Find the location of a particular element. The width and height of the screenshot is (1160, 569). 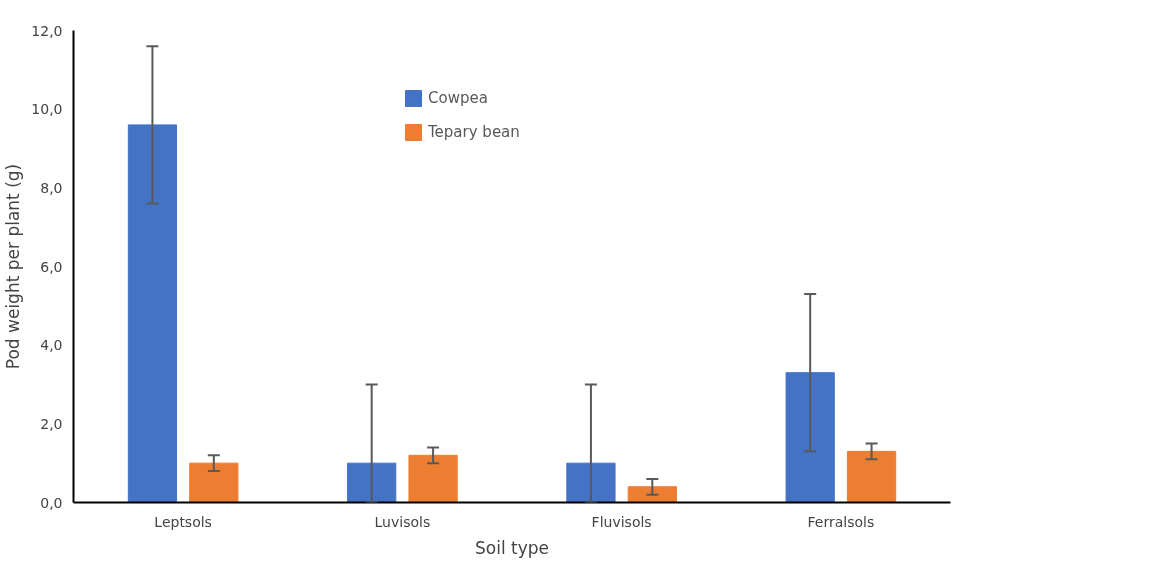

y-tick-label: 10,0 is located at coordinates (47, 109).